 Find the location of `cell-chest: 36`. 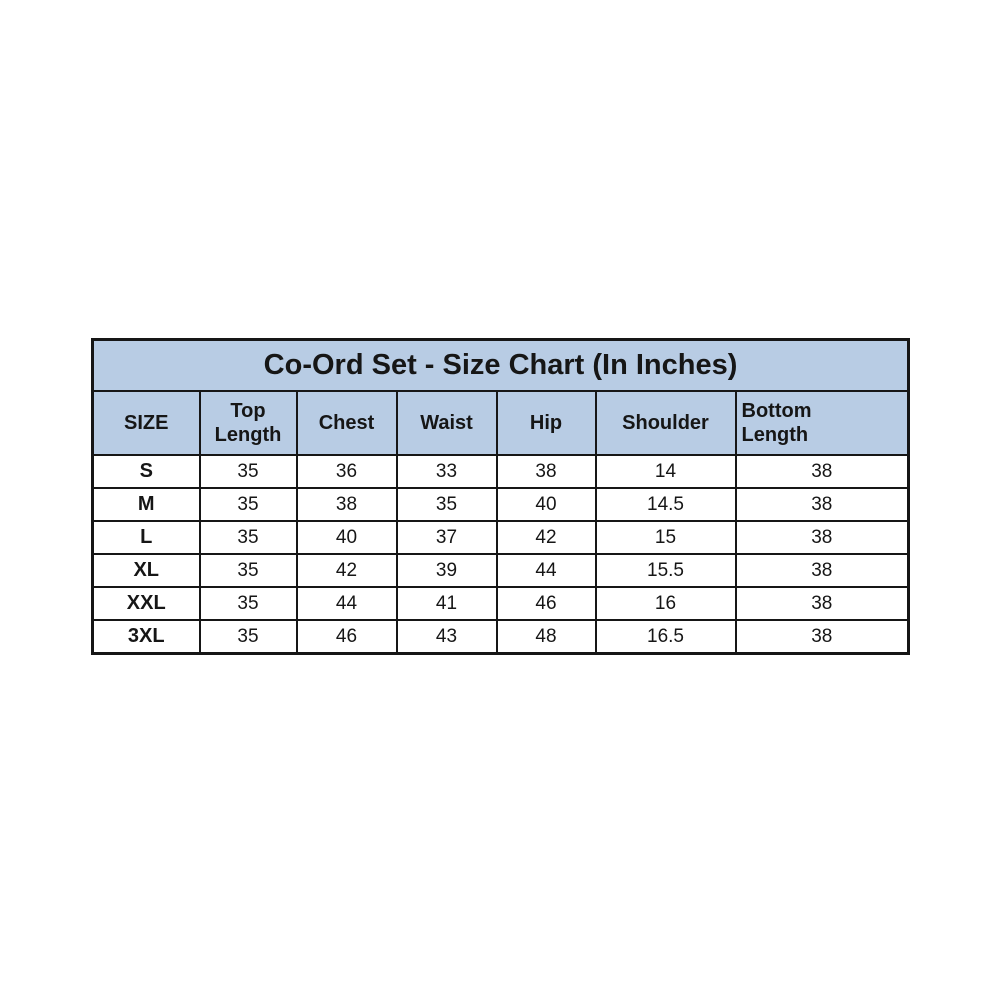

cell-chest: 36 is located at coordinates (346, 471).